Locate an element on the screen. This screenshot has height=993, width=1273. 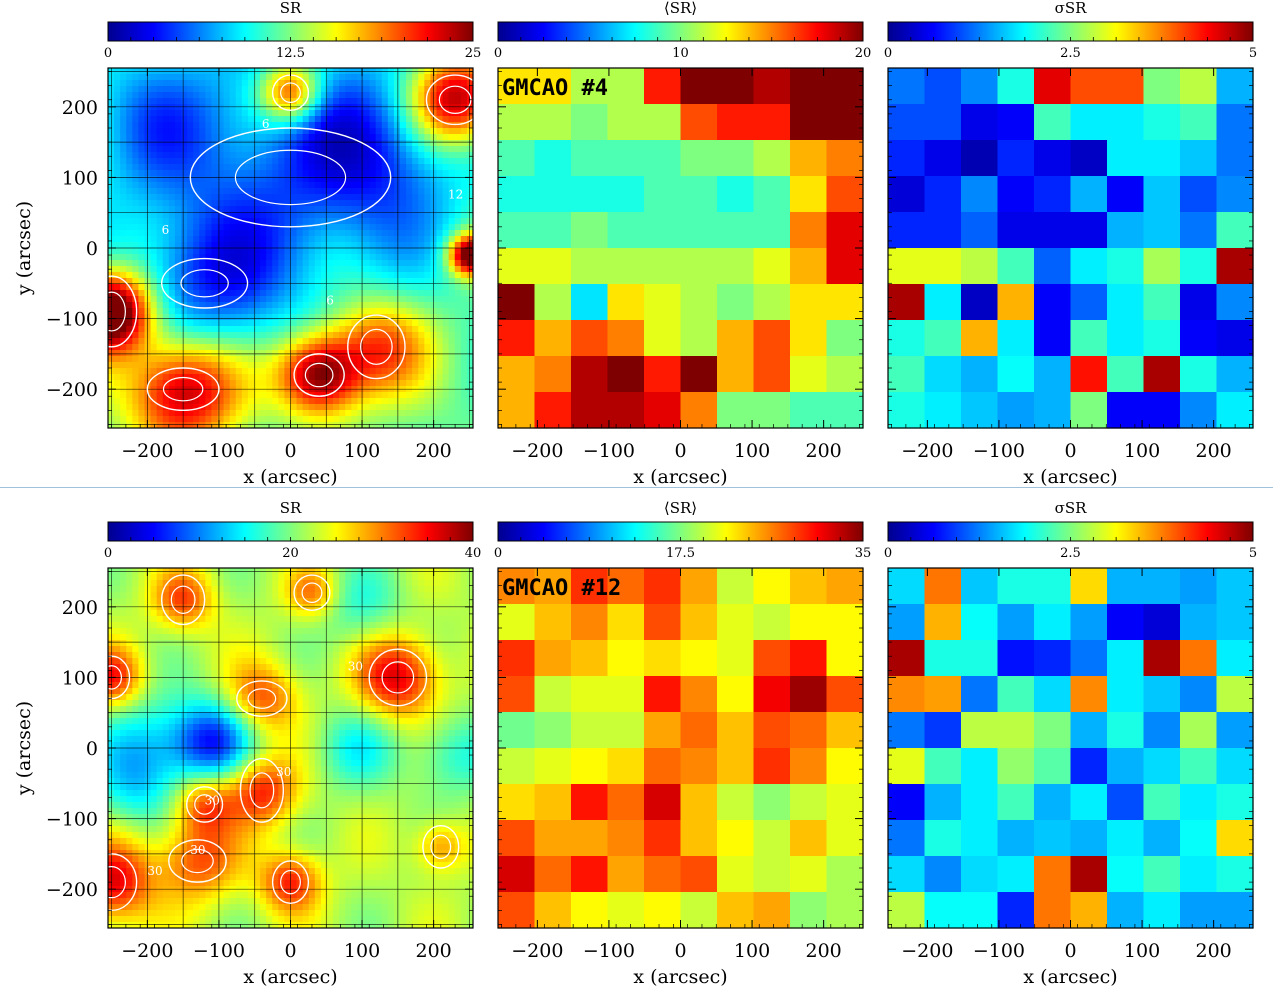
colorbar-tick-label: 2.5 is located at coordinates (1070, 53).